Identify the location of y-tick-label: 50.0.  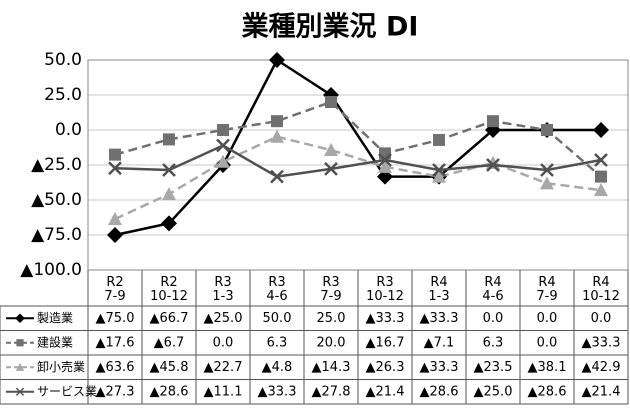
(63, 60).